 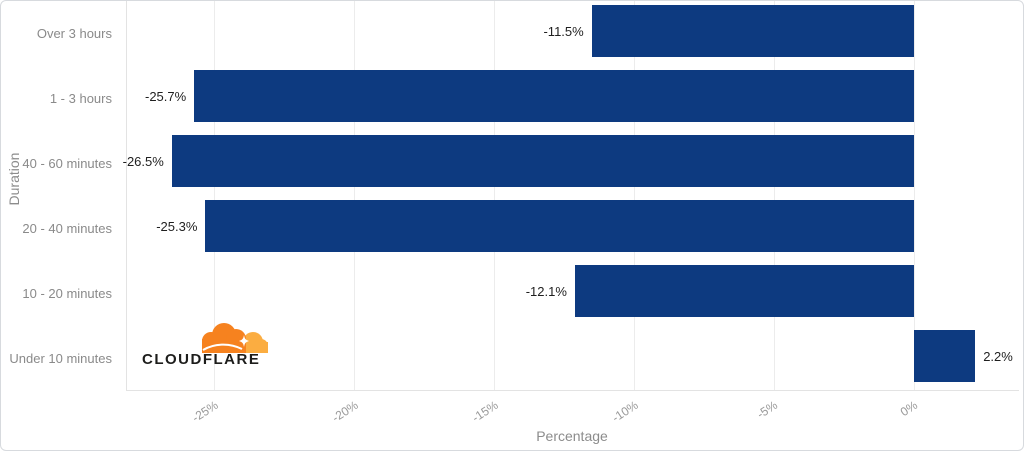 I want to click on bar-value-label: -11.5%, so click(x=563, y=31).